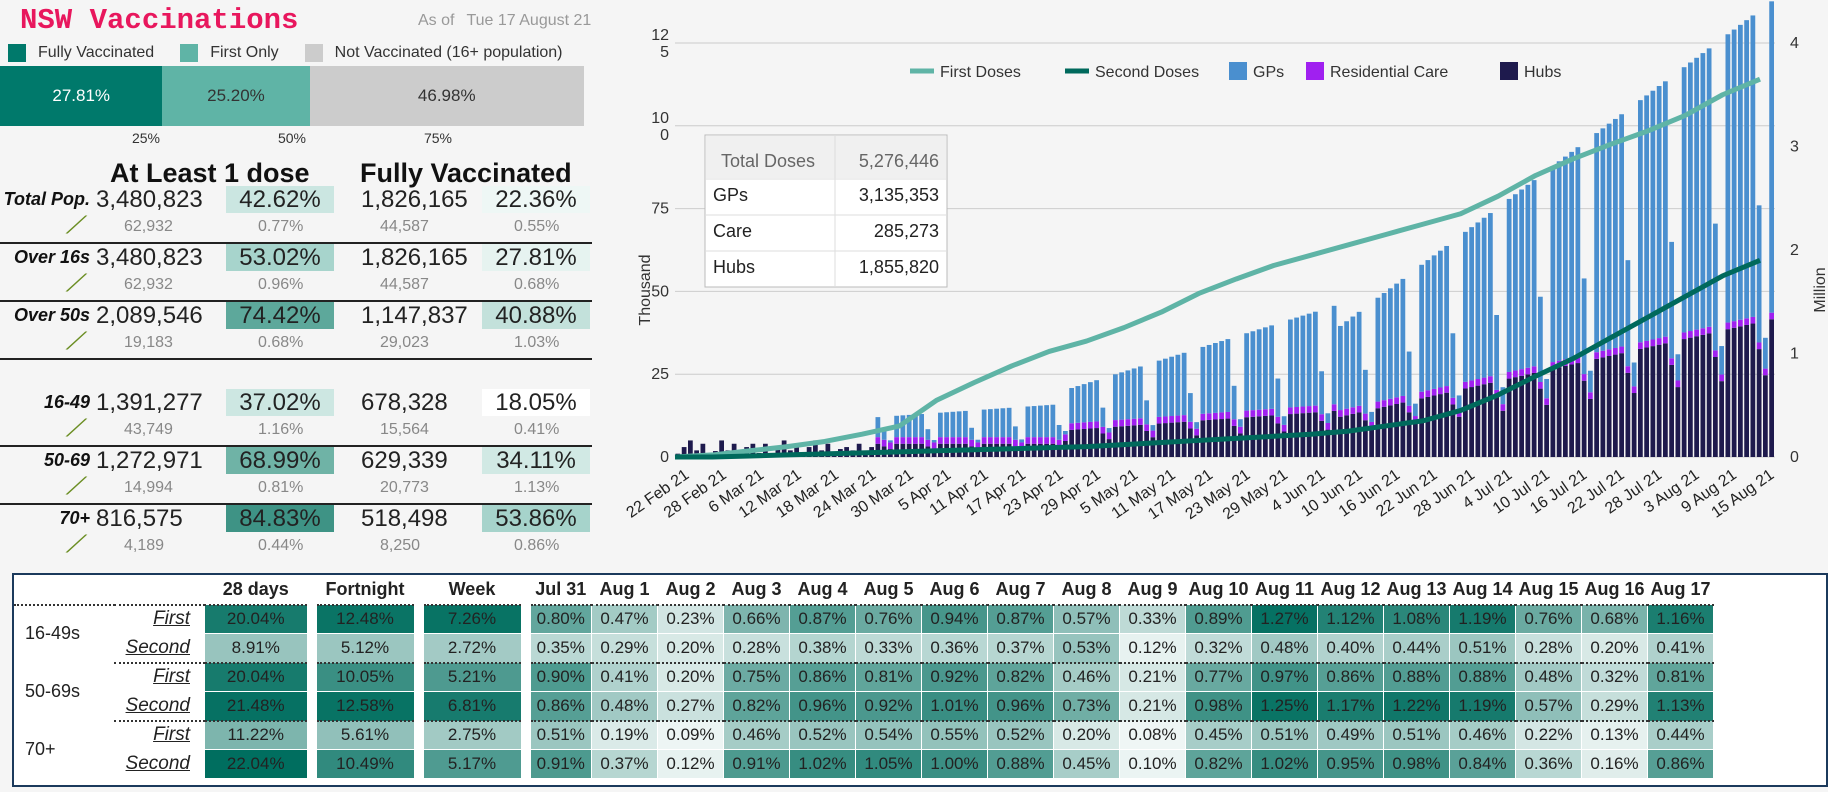 The image size is (1828, 792). I want to click on rate-cell: 1.27%, so click(1284, 619).